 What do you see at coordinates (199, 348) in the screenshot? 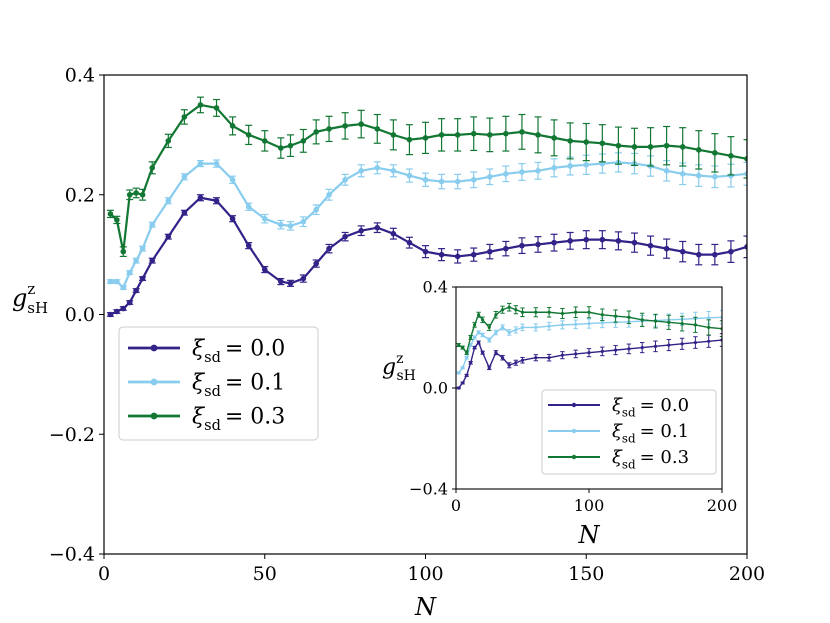
I see `main-legend-symbol-0: ξ` at bounding box center [199, 348].